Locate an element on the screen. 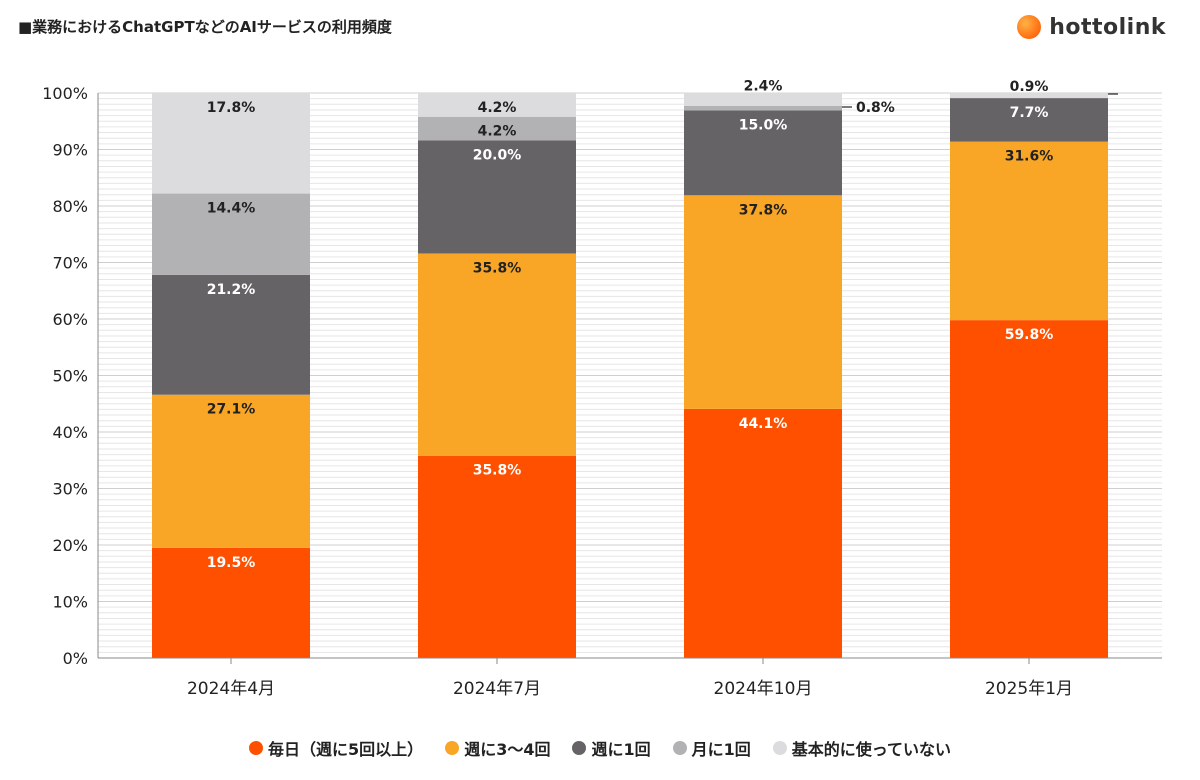  legend-item: 月に1回 is located at coordinates (711, 748).